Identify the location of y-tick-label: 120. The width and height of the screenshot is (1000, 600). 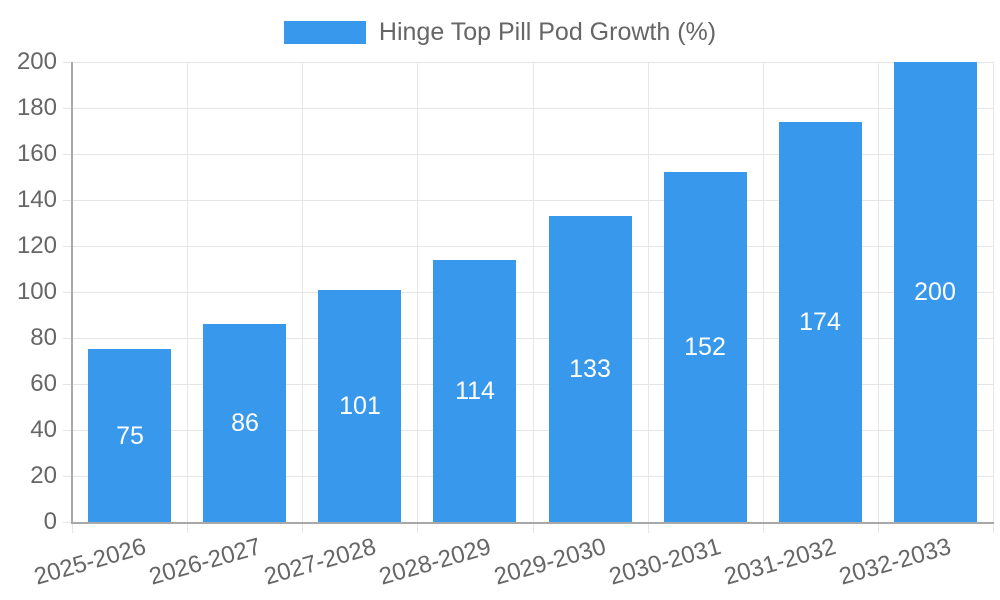
(36, 245).